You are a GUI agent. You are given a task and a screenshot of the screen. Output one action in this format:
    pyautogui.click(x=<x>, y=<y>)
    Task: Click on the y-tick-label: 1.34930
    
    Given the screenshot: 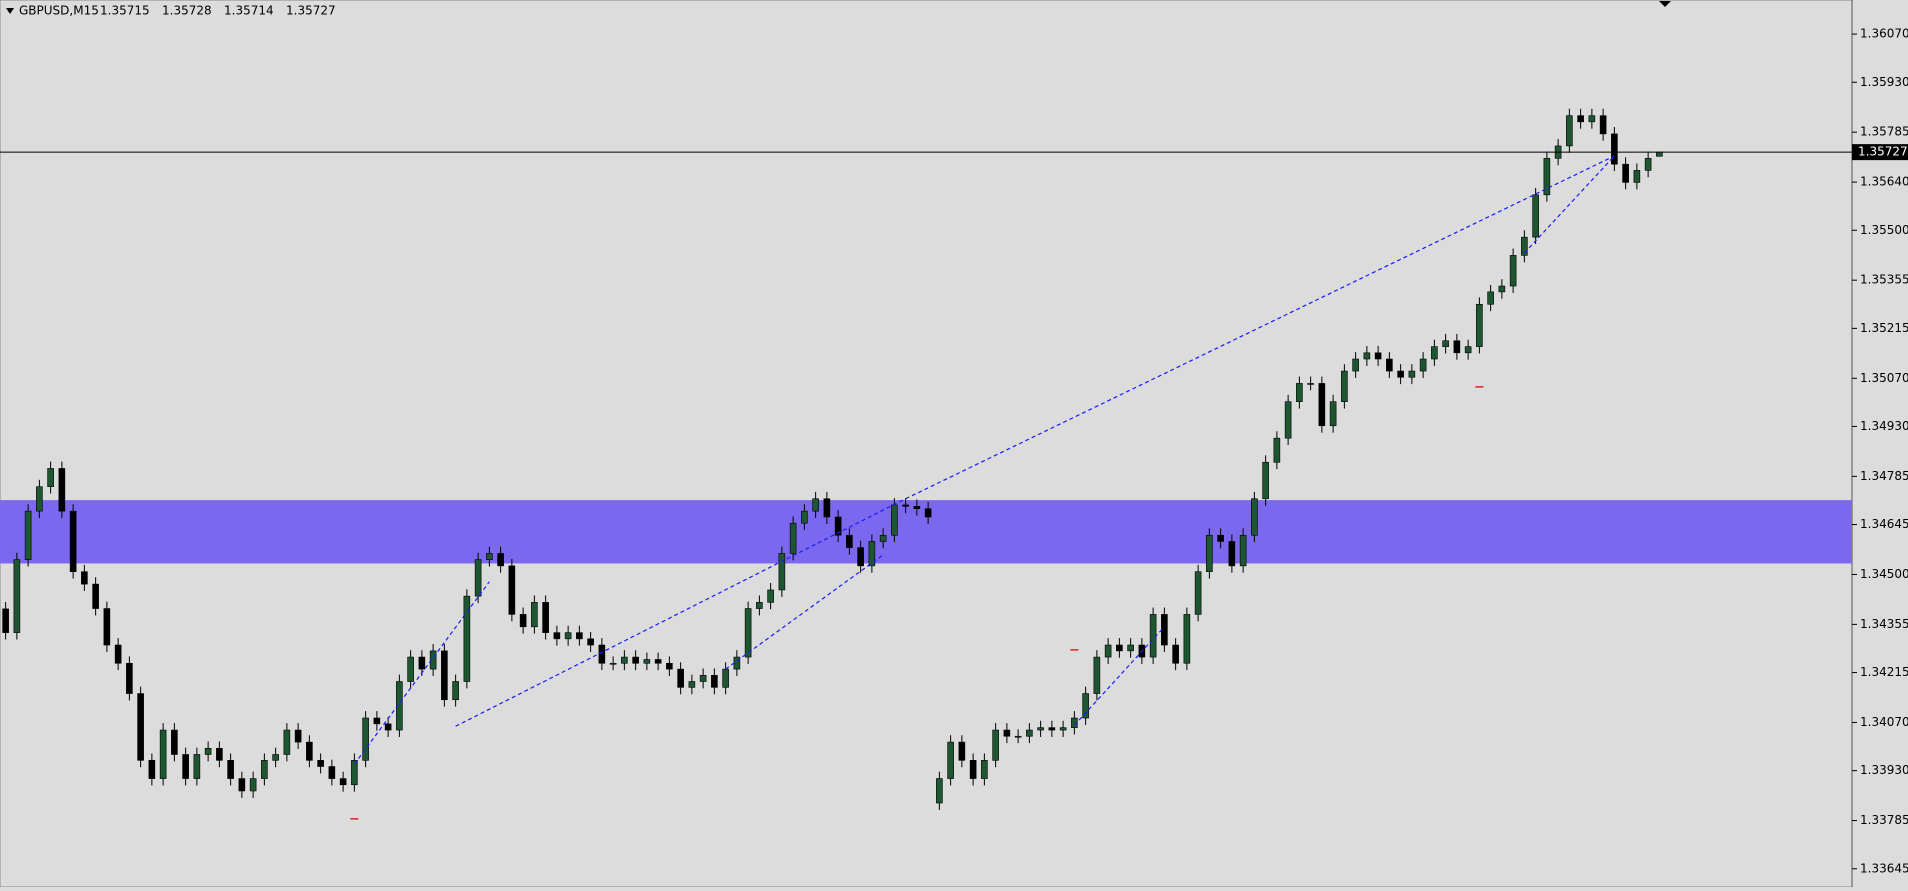 What is the action you would take?
    pyautogui.click(x=1884, y=426)
    